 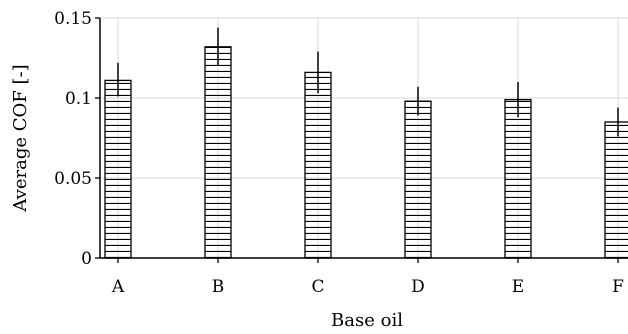 What do you see at coordinates (518, 178) in the screenshot?
I see `bar-E` at bounding box center [518, 178].